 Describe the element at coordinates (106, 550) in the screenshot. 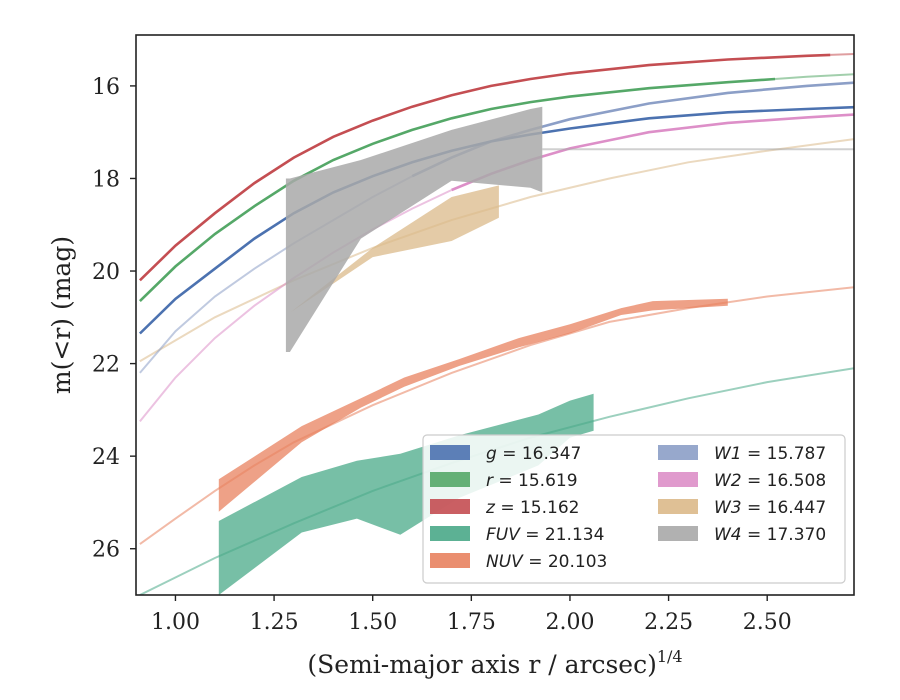

I see `y-tick-label: 26` at that location.